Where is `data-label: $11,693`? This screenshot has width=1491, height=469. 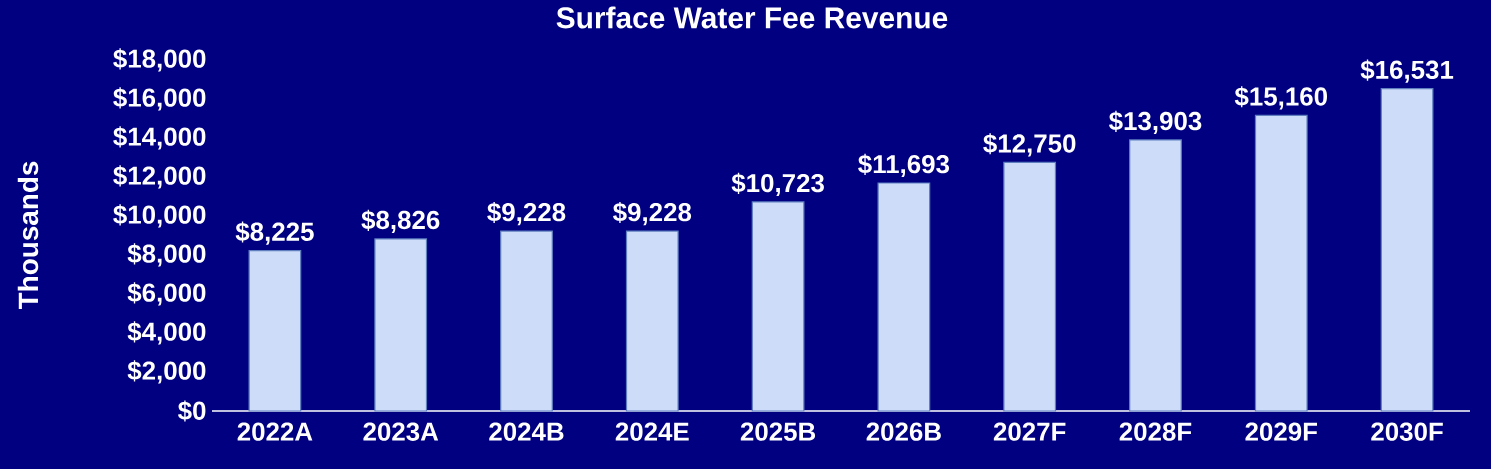
data-label: $11,693 is located at coordinates (904, 165).